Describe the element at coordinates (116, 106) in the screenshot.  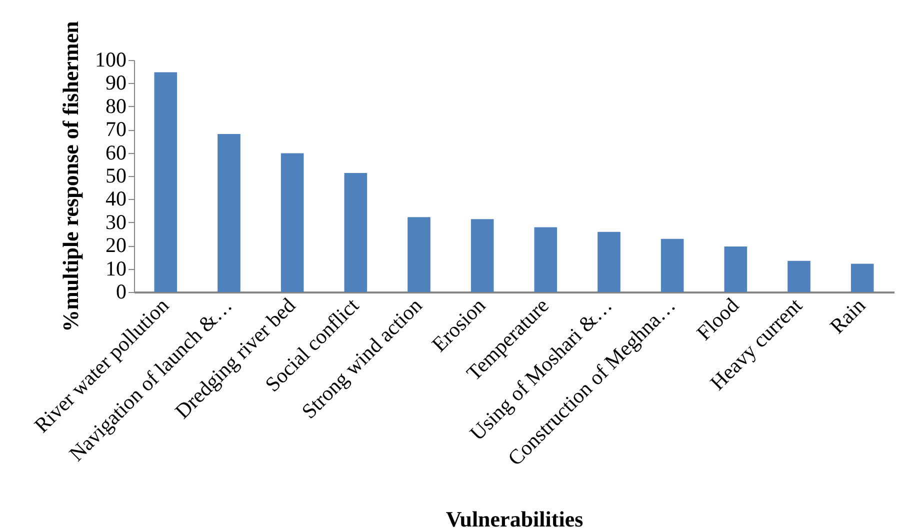
I see `y-tick-label: 80` at that location.